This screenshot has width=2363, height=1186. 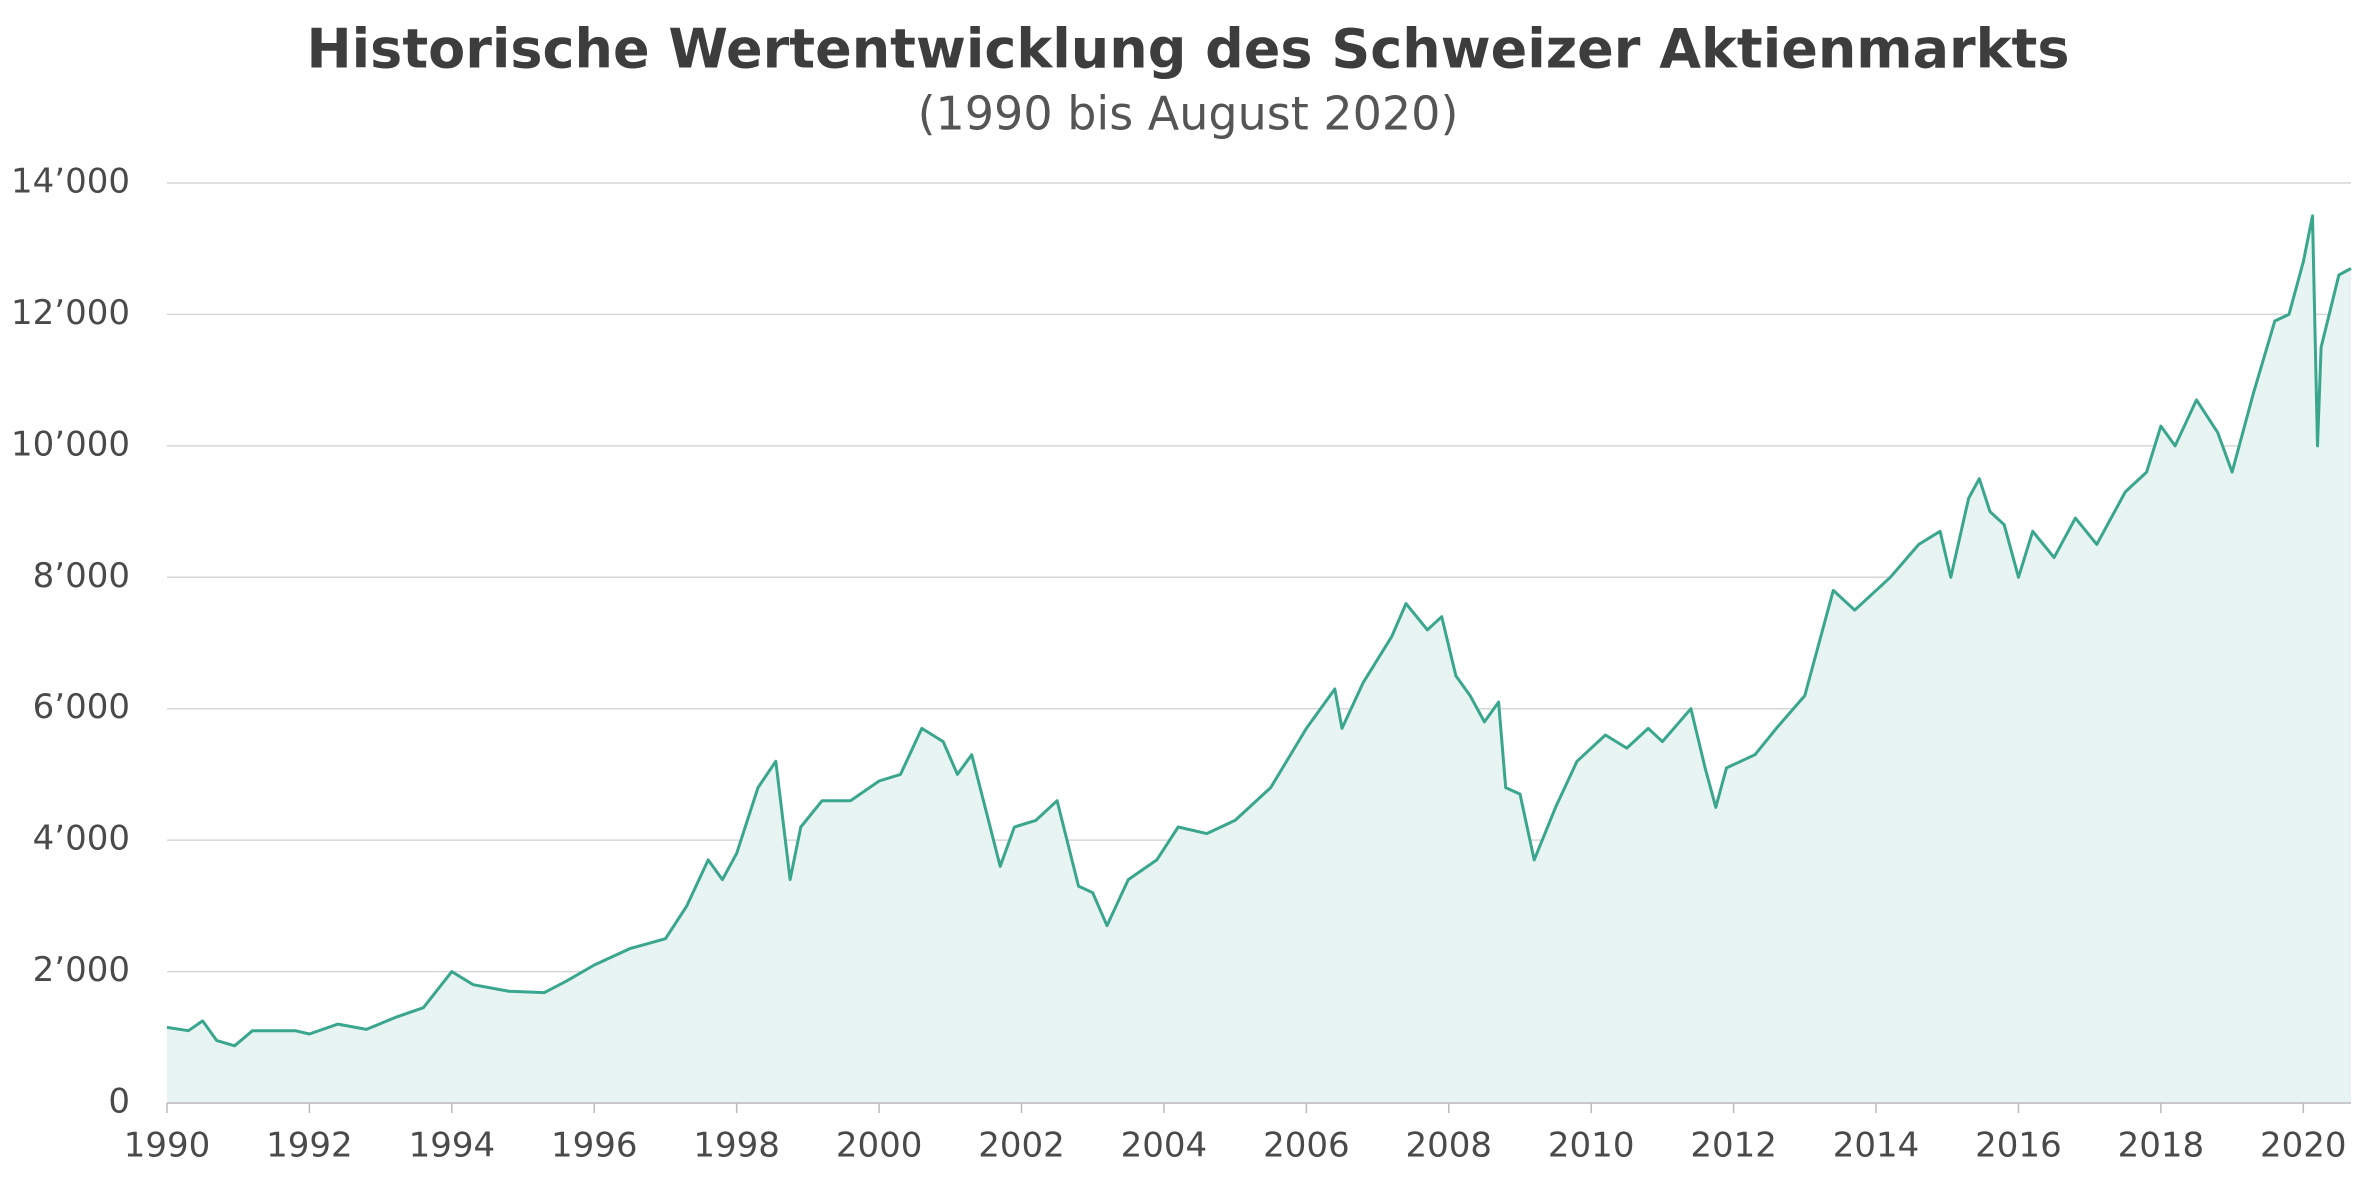 What do you see at coordinates (1306, 1146) in the screenshot?
I see `x-tick-label: 2006` at bounding box center [1306, 1146].